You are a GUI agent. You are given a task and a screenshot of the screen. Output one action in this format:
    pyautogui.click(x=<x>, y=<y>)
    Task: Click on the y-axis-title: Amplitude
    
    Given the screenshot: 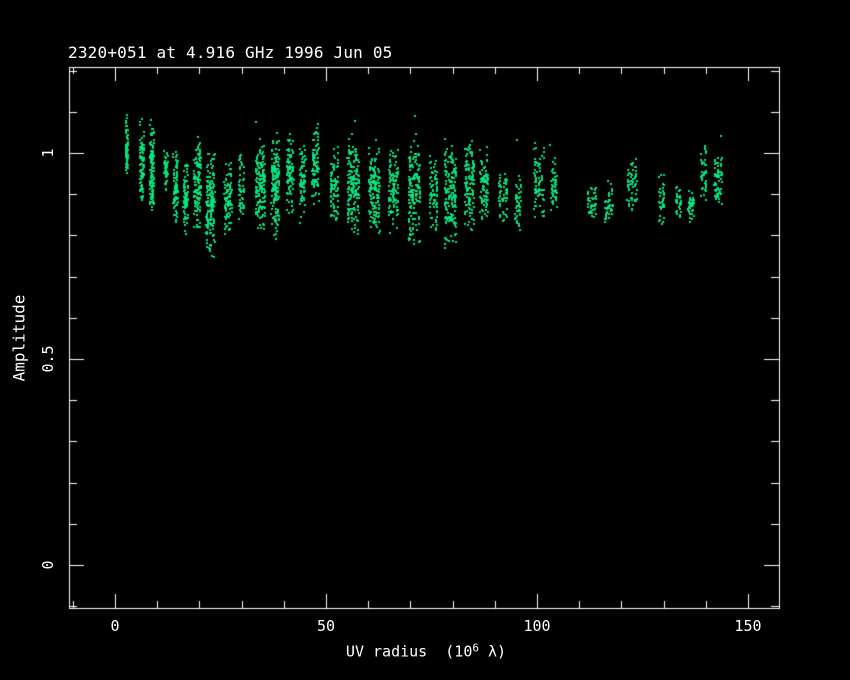 What is the action you would take?
    pyautogui.click(x=19, y=338)
    